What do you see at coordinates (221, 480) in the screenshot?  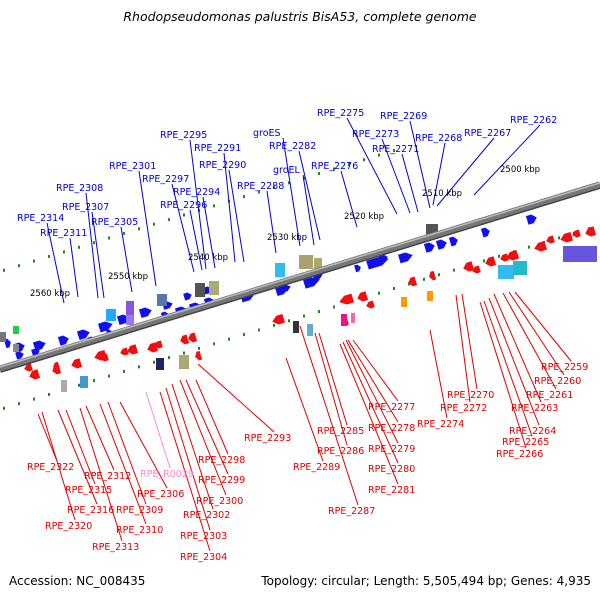 I see `gene-label: RPE_2299` at bounding box center [221, 480].